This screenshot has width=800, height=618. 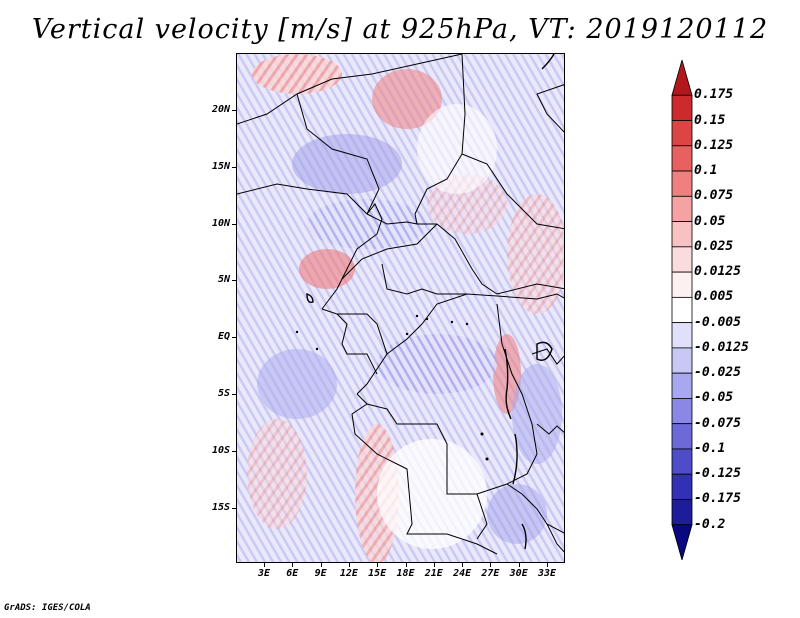 I want to click on longitude-label: 3E, so click(x=264, y=573).